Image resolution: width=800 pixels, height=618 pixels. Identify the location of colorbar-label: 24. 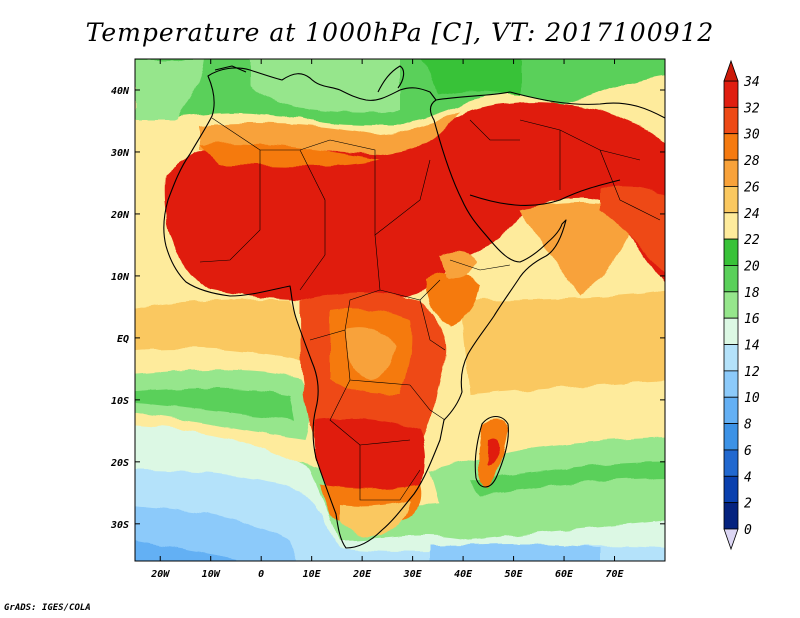
(752, 214).